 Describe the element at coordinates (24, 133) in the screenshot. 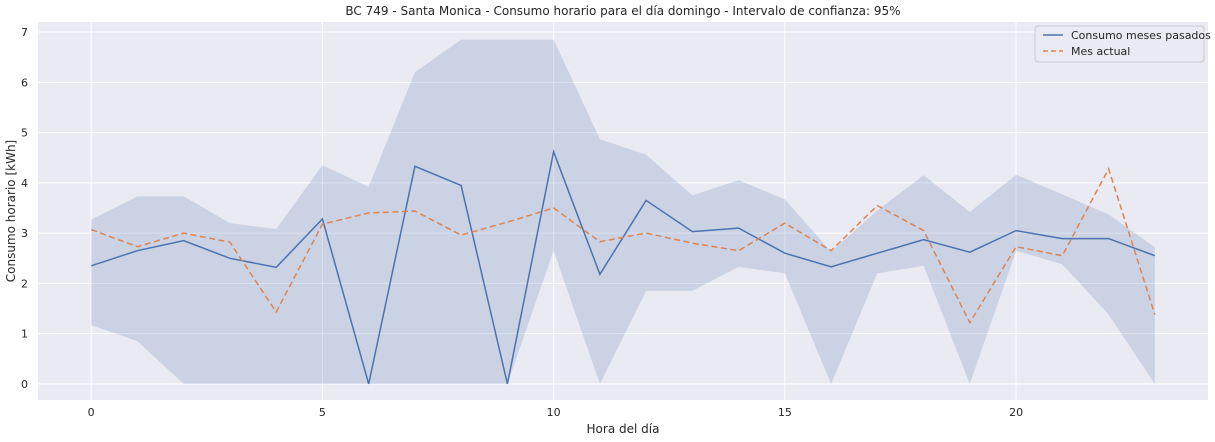

I see `y-tick-label: 5` at that location.